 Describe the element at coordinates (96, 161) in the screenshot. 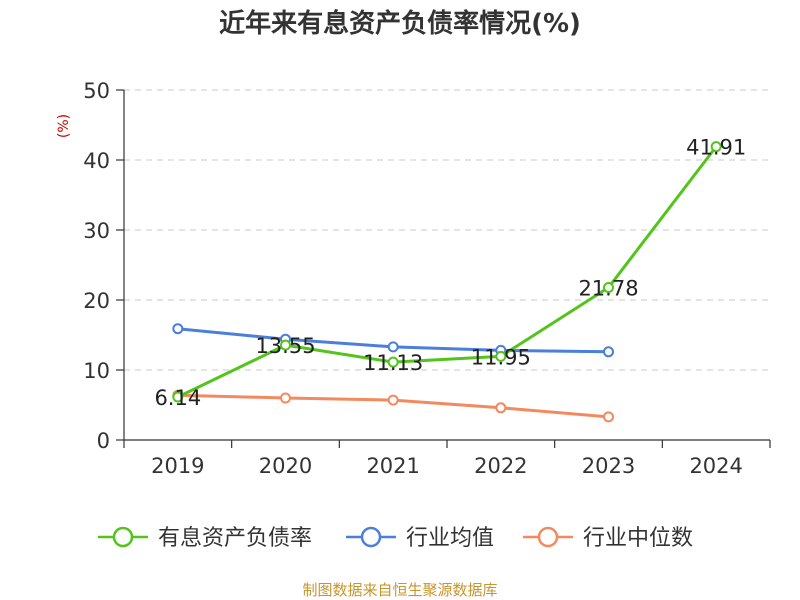

I see `y-tick-label: 40` at that location.